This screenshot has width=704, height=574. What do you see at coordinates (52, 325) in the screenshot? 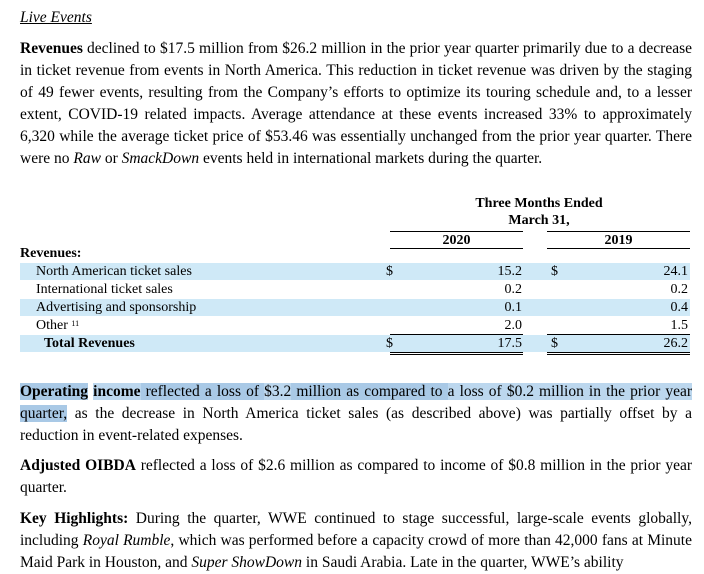
I see `row-label-text: Other` at bounding box center [52, 325].